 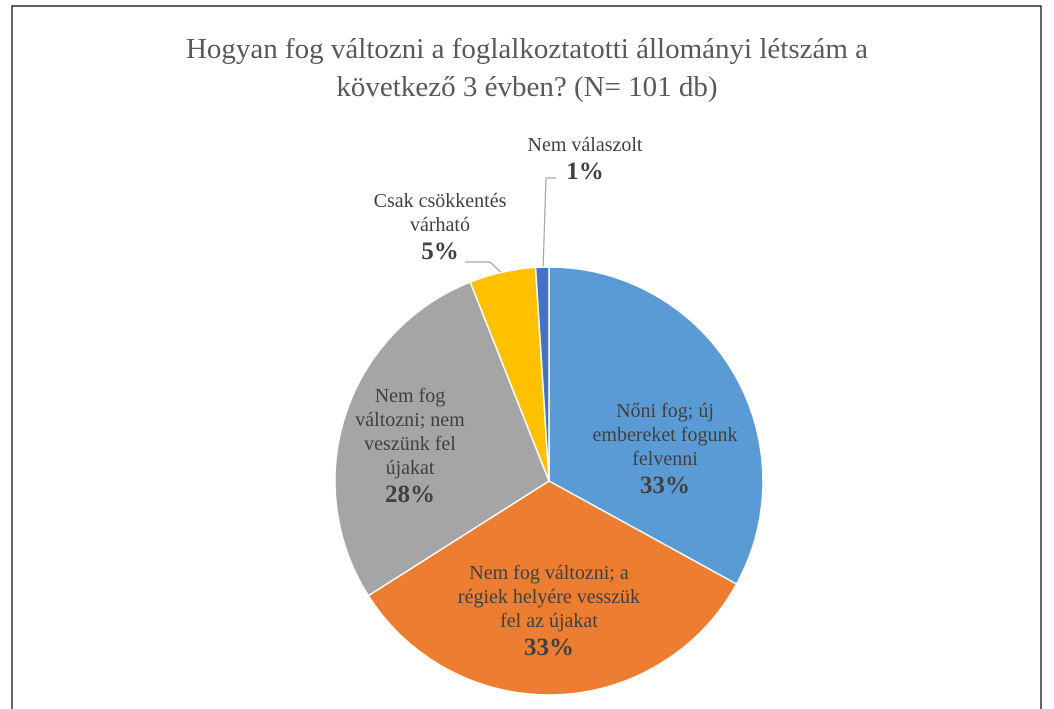 I want to click on data-label: Csak csökkentés várható 5%, so click(x=440, y=228).